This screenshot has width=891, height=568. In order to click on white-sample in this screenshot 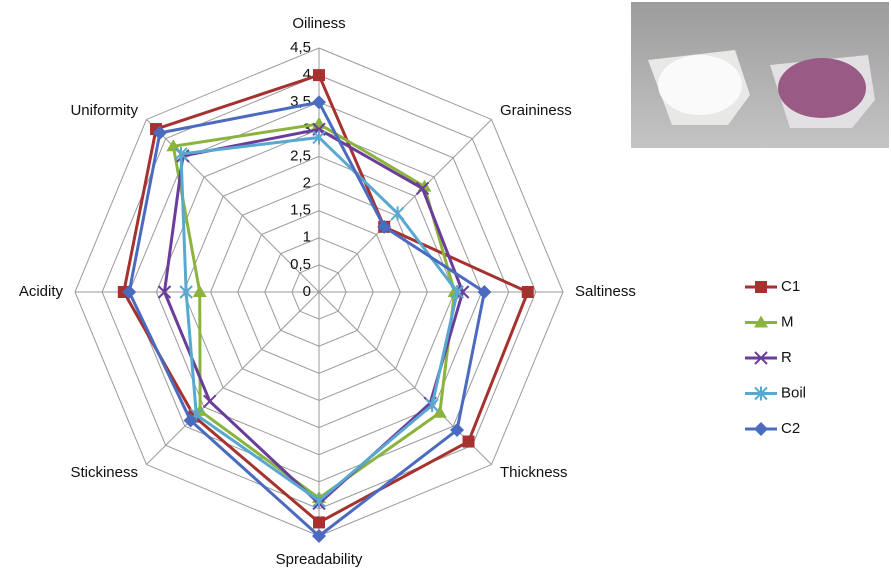, I will do `click(700, 85)`.